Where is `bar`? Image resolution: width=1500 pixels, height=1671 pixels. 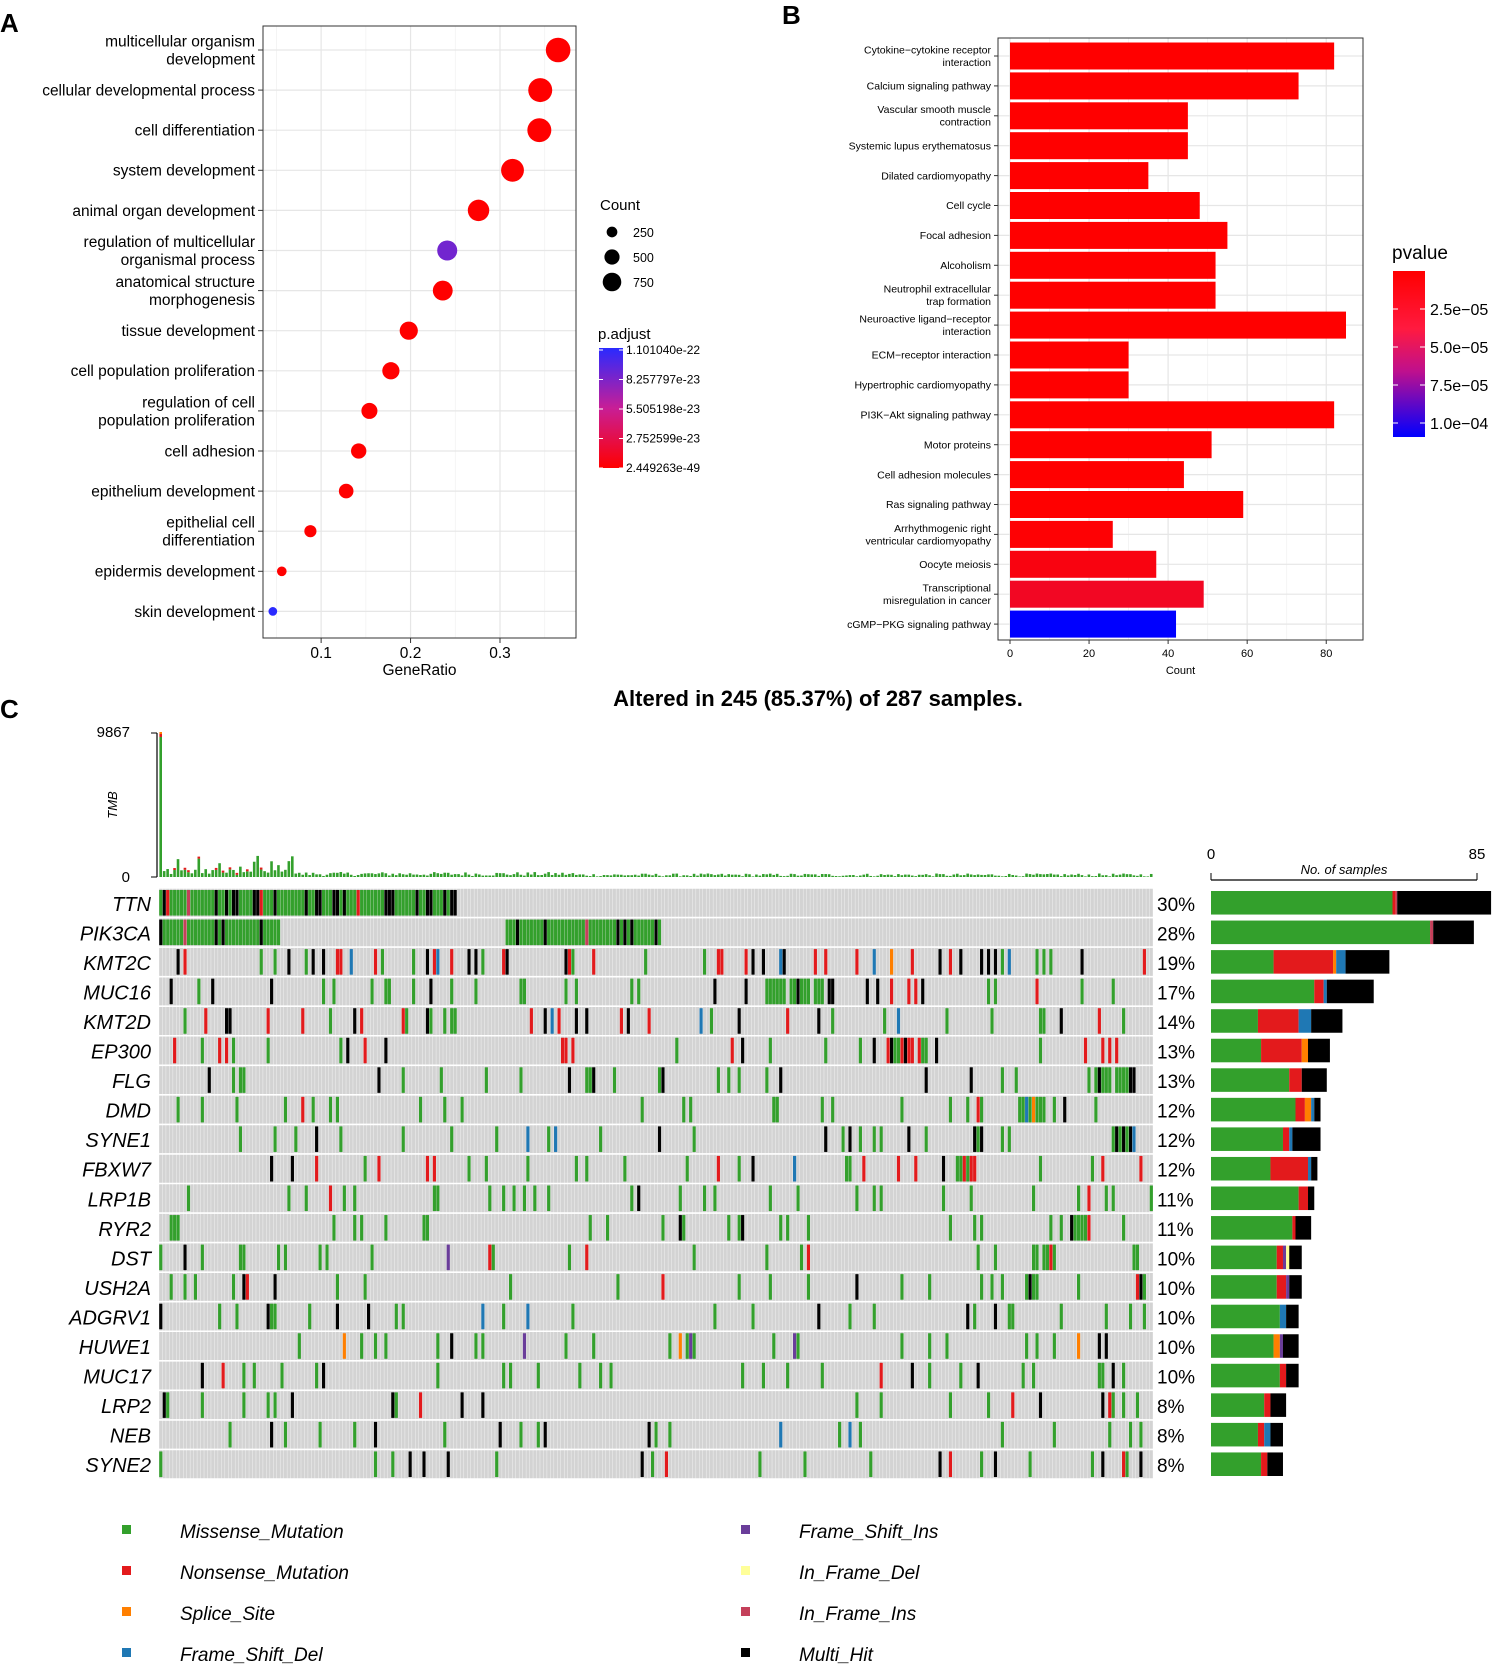
bar is located at coordinates (1083, 564).